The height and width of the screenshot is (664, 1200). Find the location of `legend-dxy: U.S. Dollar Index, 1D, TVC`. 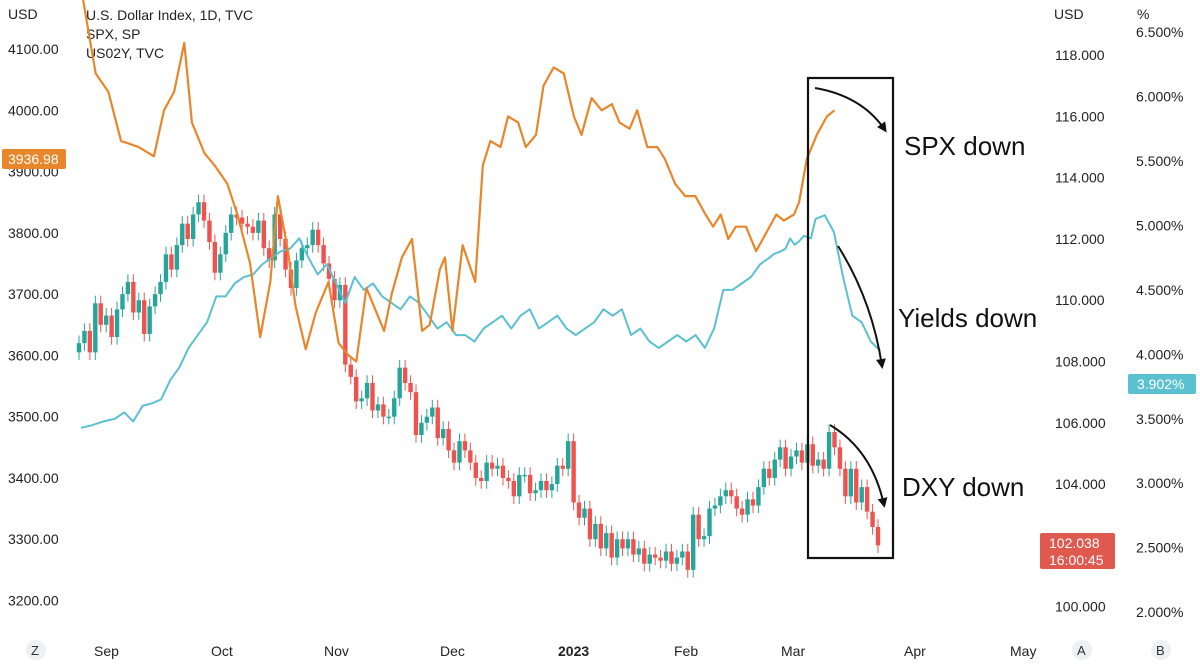

legend-dxy: U.S. Dollar Index, 1D, TVC is located at coordinates (169, 15).